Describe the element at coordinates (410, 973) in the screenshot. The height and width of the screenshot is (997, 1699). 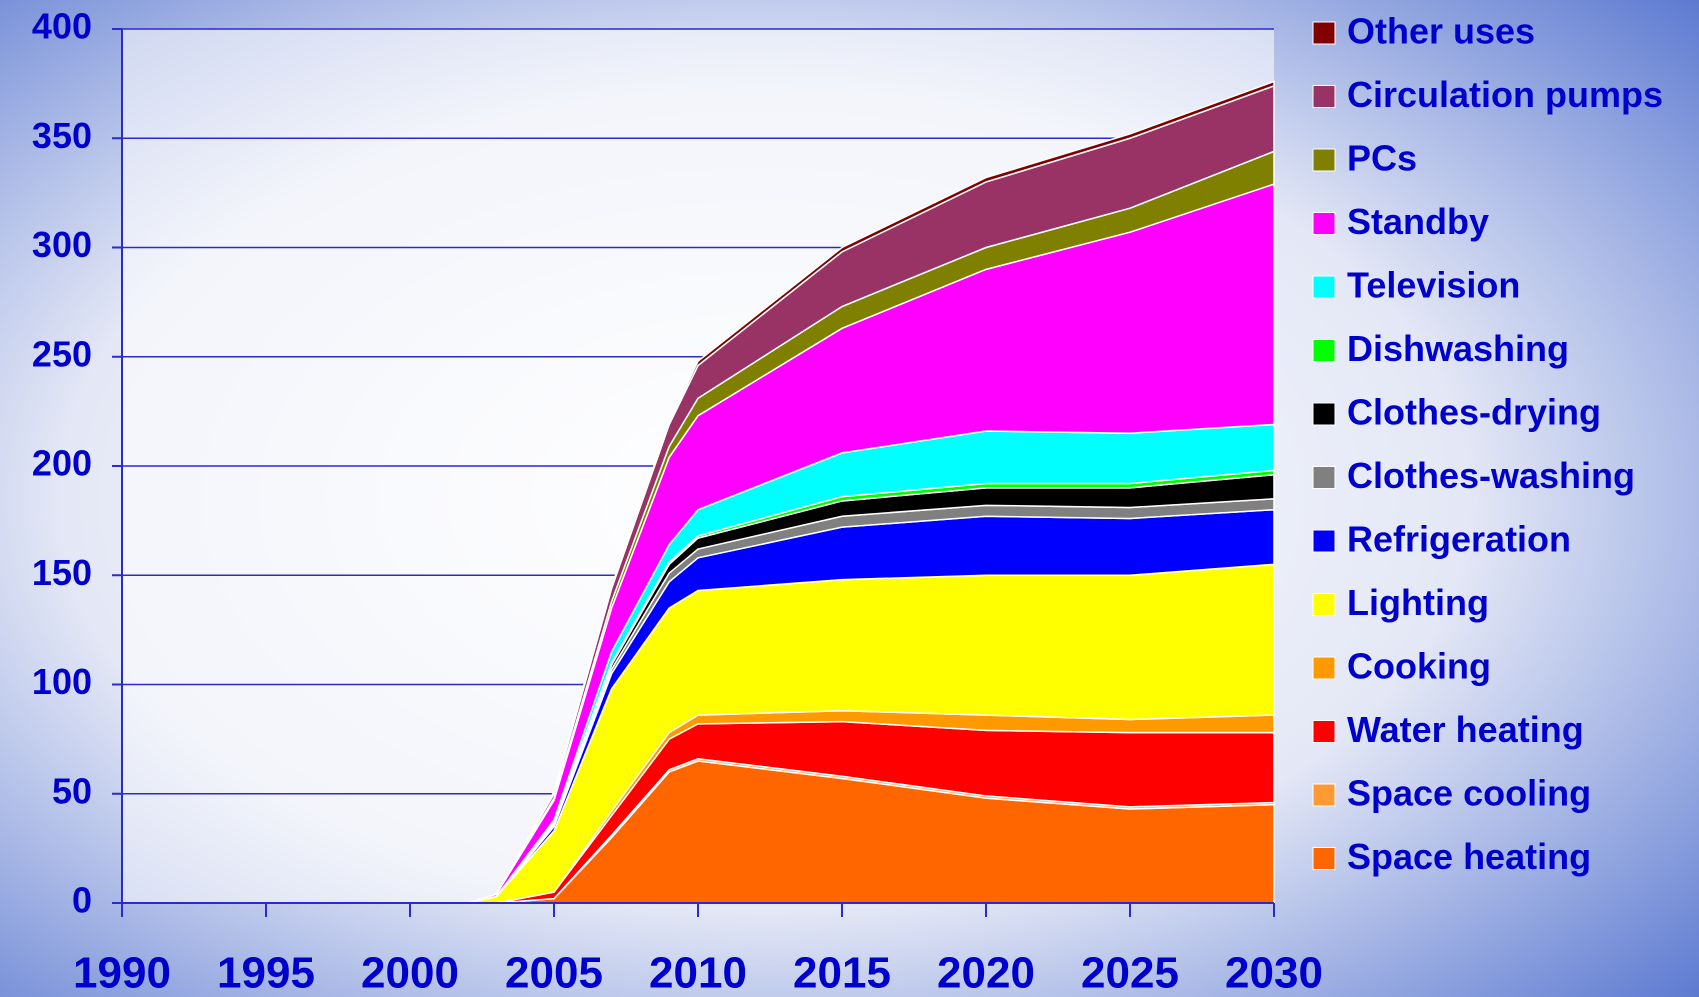
I see `x-tick-label: 2000` at that location.